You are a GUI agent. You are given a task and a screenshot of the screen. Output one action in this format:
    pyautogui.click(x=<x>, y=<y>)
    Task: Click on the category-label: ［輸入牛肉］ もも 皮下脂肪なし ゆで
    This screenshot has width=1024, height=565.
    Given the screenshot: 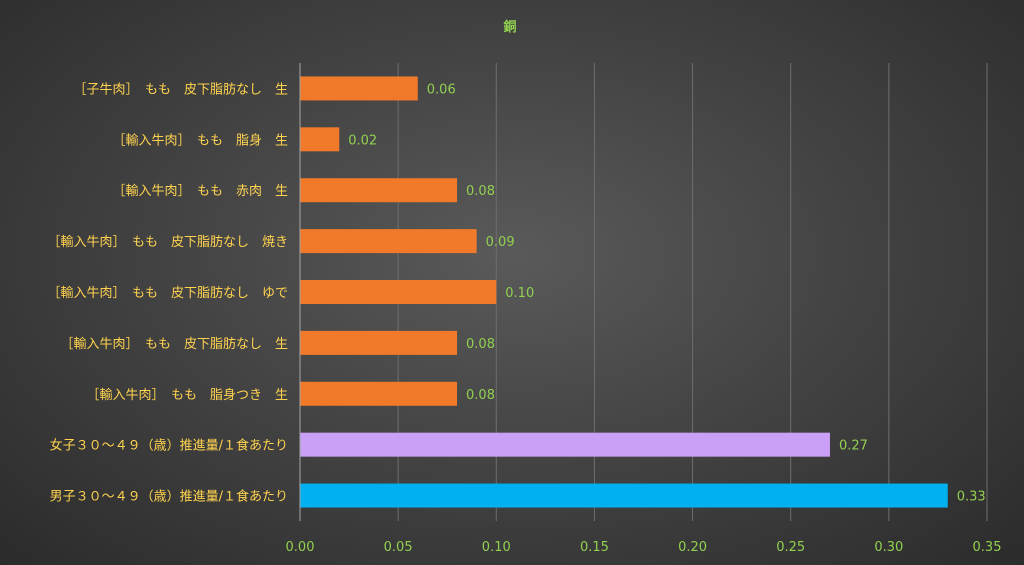 What is the action you would take?
    pyautogui.click(x=167, y=293)
    